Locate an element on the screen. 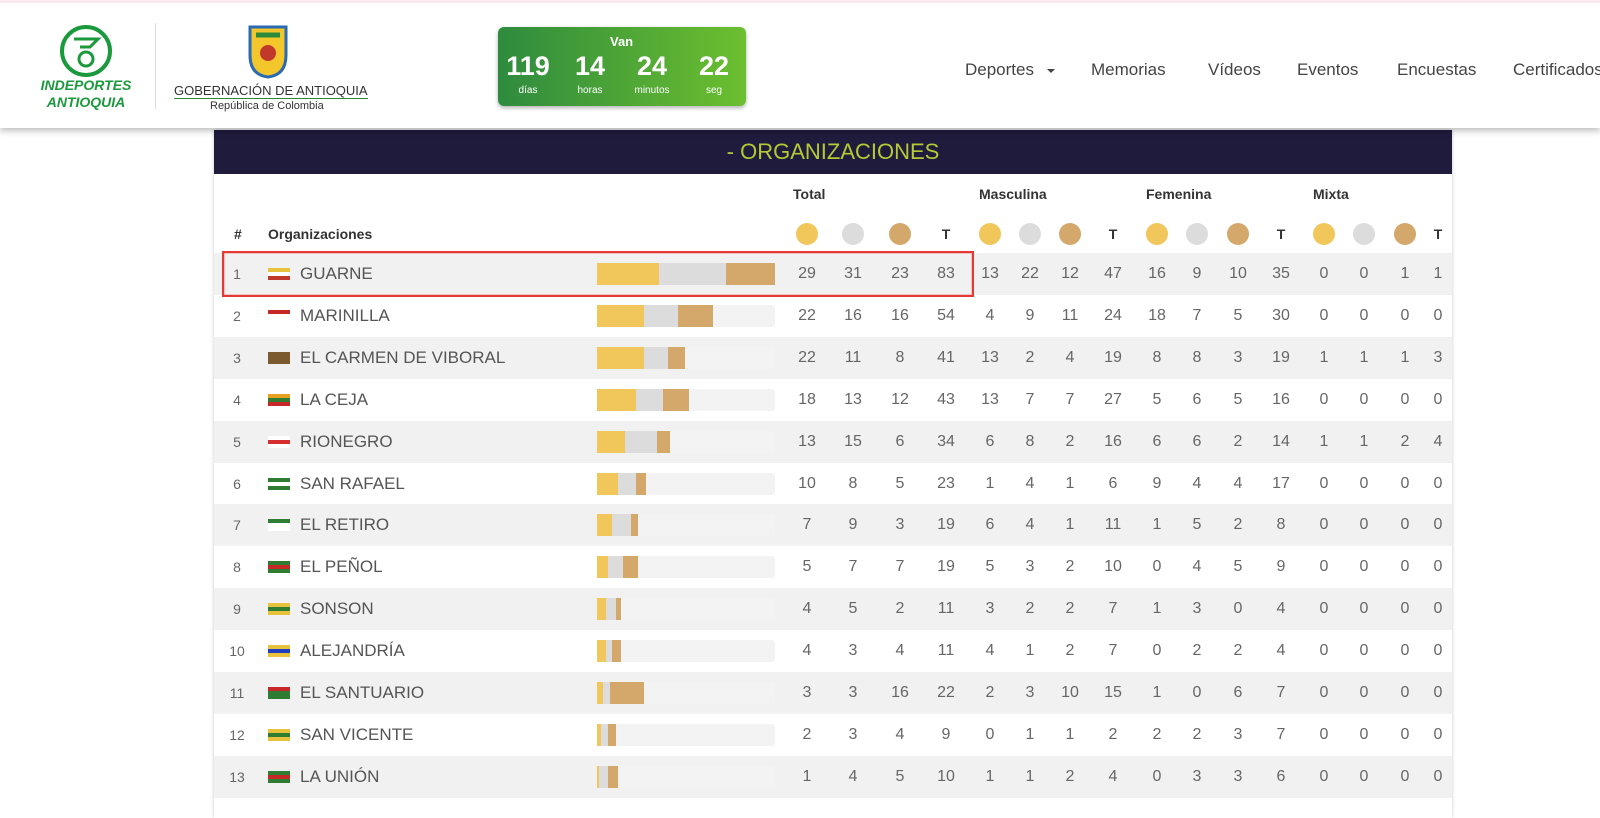 This screenshot has width=1600, height=818. medal-count: 54 is located at coordinates (946, 315).